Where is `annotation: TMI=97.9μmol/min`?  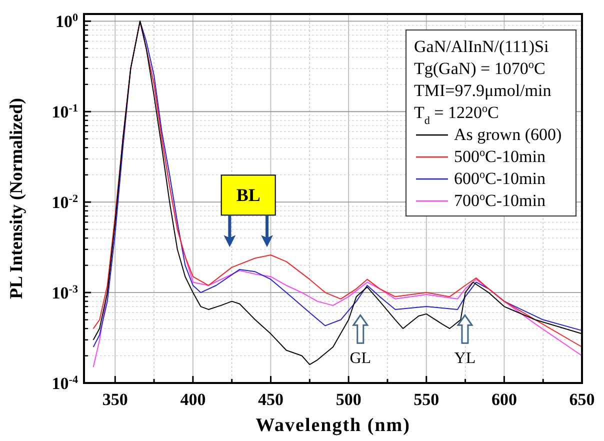
annotation: TMI=97.9μmol/min is located at coordinates (483, 90).